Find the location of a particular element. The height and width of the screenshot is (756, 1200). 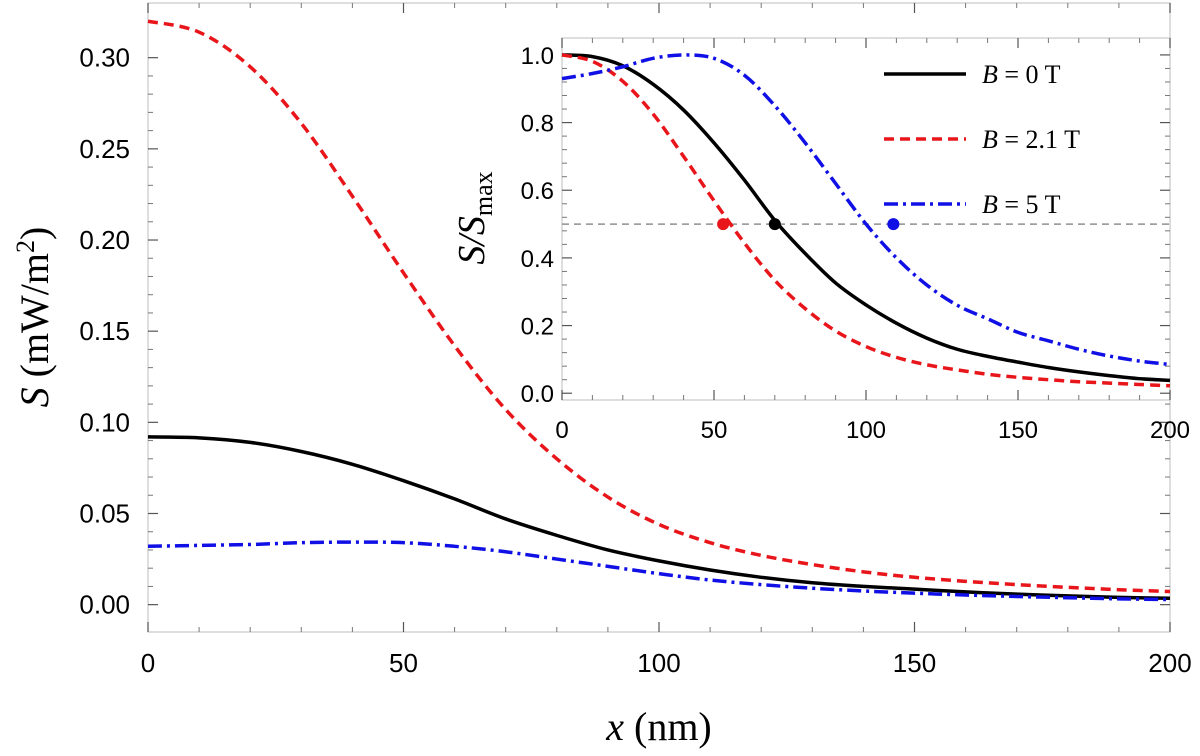

inset-y-axis-title: S/Smax is located at coordinates (474, 217).